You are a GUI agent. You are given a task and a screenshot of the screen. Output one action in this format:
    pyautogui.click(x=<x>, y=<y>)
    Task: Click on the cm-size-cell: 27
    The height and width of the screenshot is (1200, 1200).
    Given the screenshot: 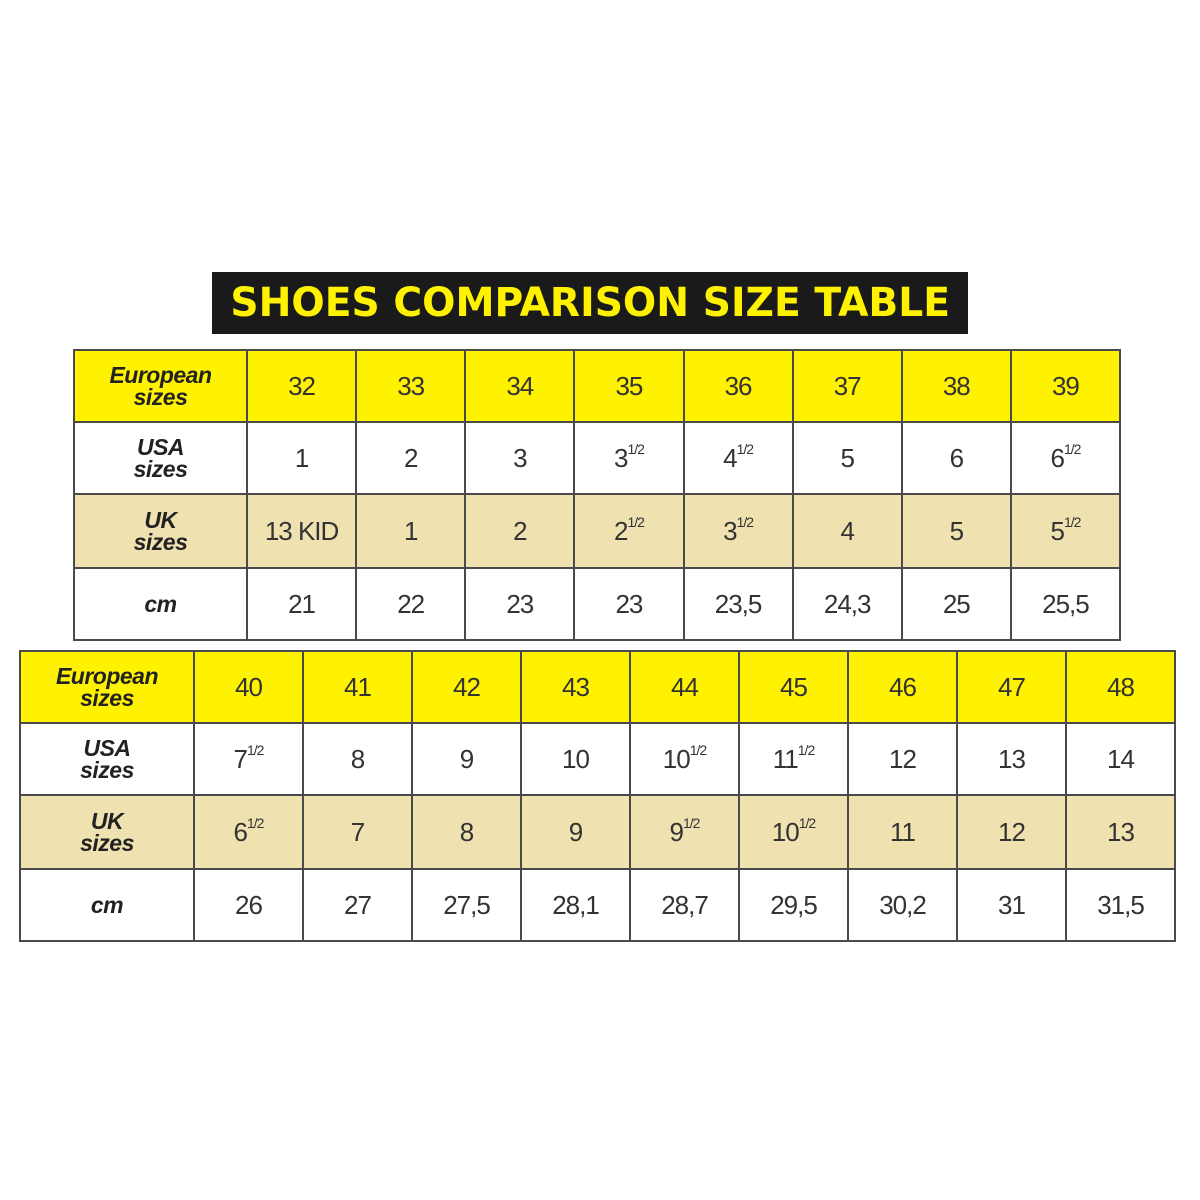 What is the action you would take?
    pyautogui.click(x=357, y=905)
    